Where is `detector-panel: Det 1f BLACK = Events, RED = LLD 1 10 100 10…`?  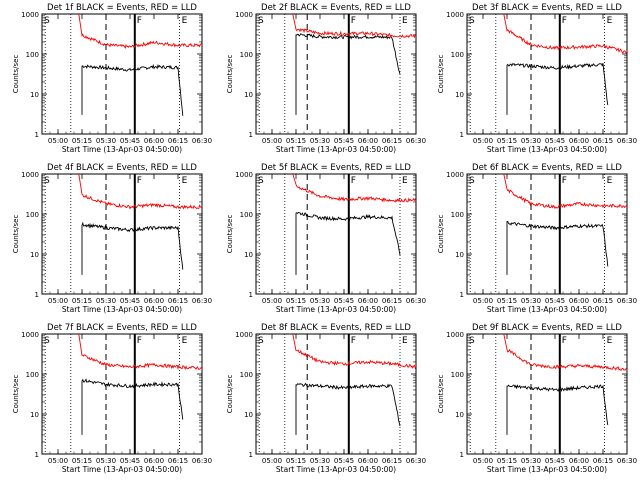 detector-panel: Det 1f BLACK = Events, RED = LLD 1 10 100 10… is located at coordinates (112, 78).